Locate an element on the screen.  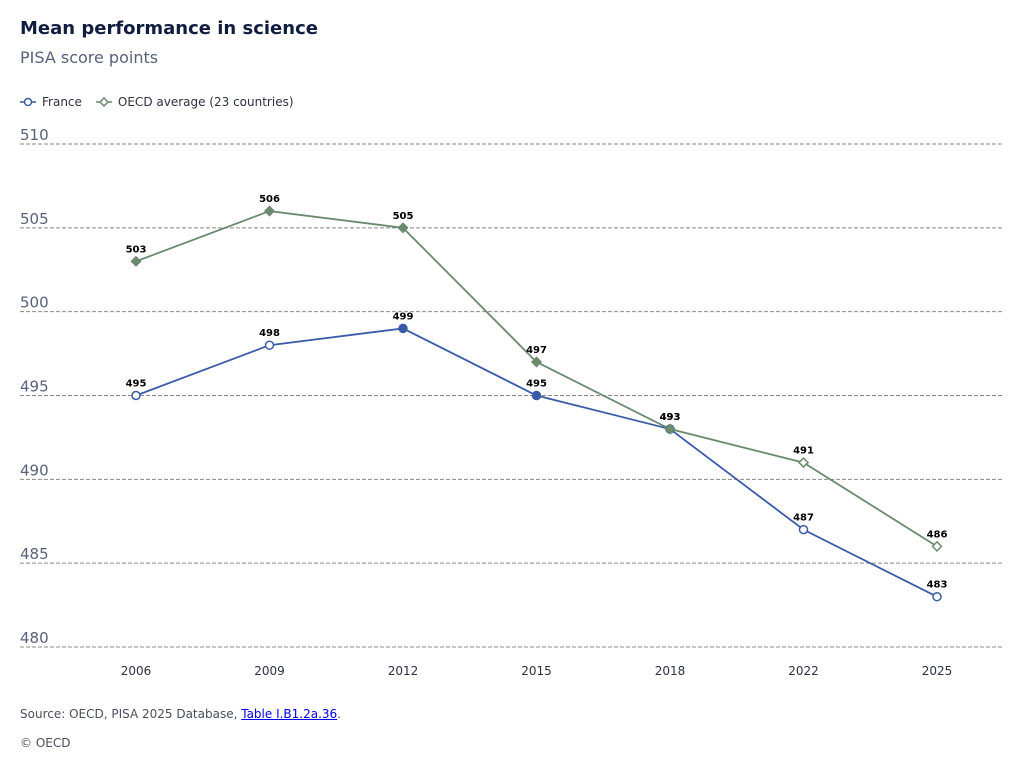
x-tick-label: 2022 is located at coordinates (803, 671).